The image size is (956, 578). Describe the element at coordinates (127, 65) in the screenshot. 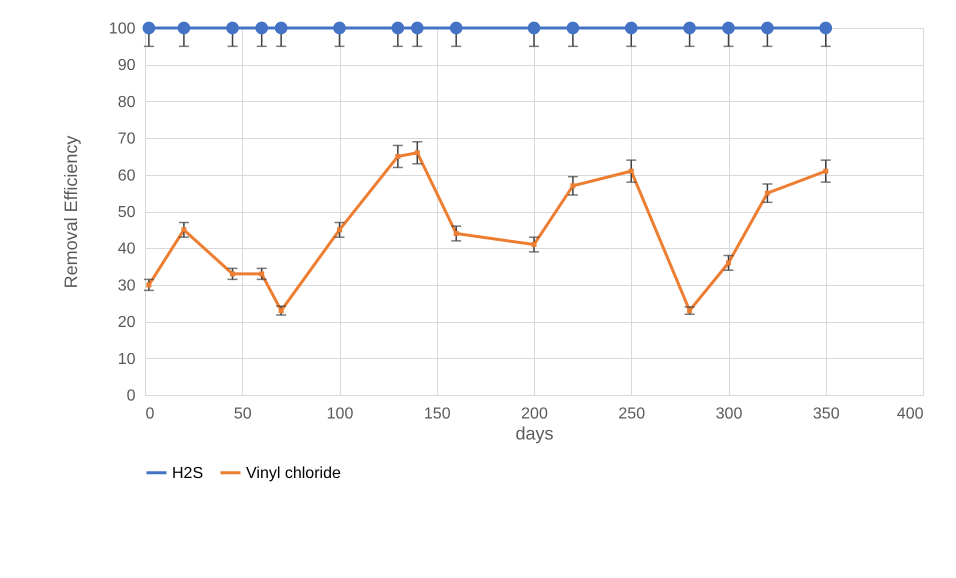

I see `y-tick-label: 90` at that location.